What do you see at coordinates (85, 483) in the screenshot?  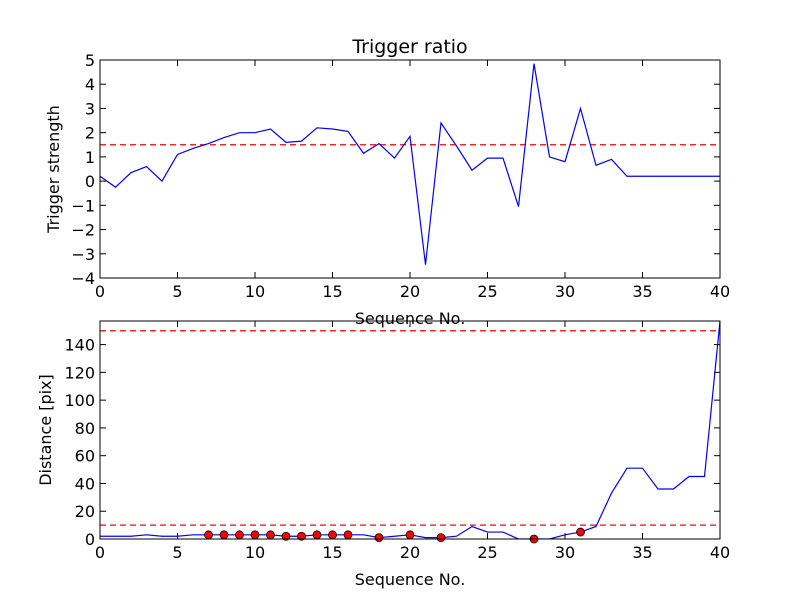 I see `y-tick-label: 40` at bounding box center [85, 483].